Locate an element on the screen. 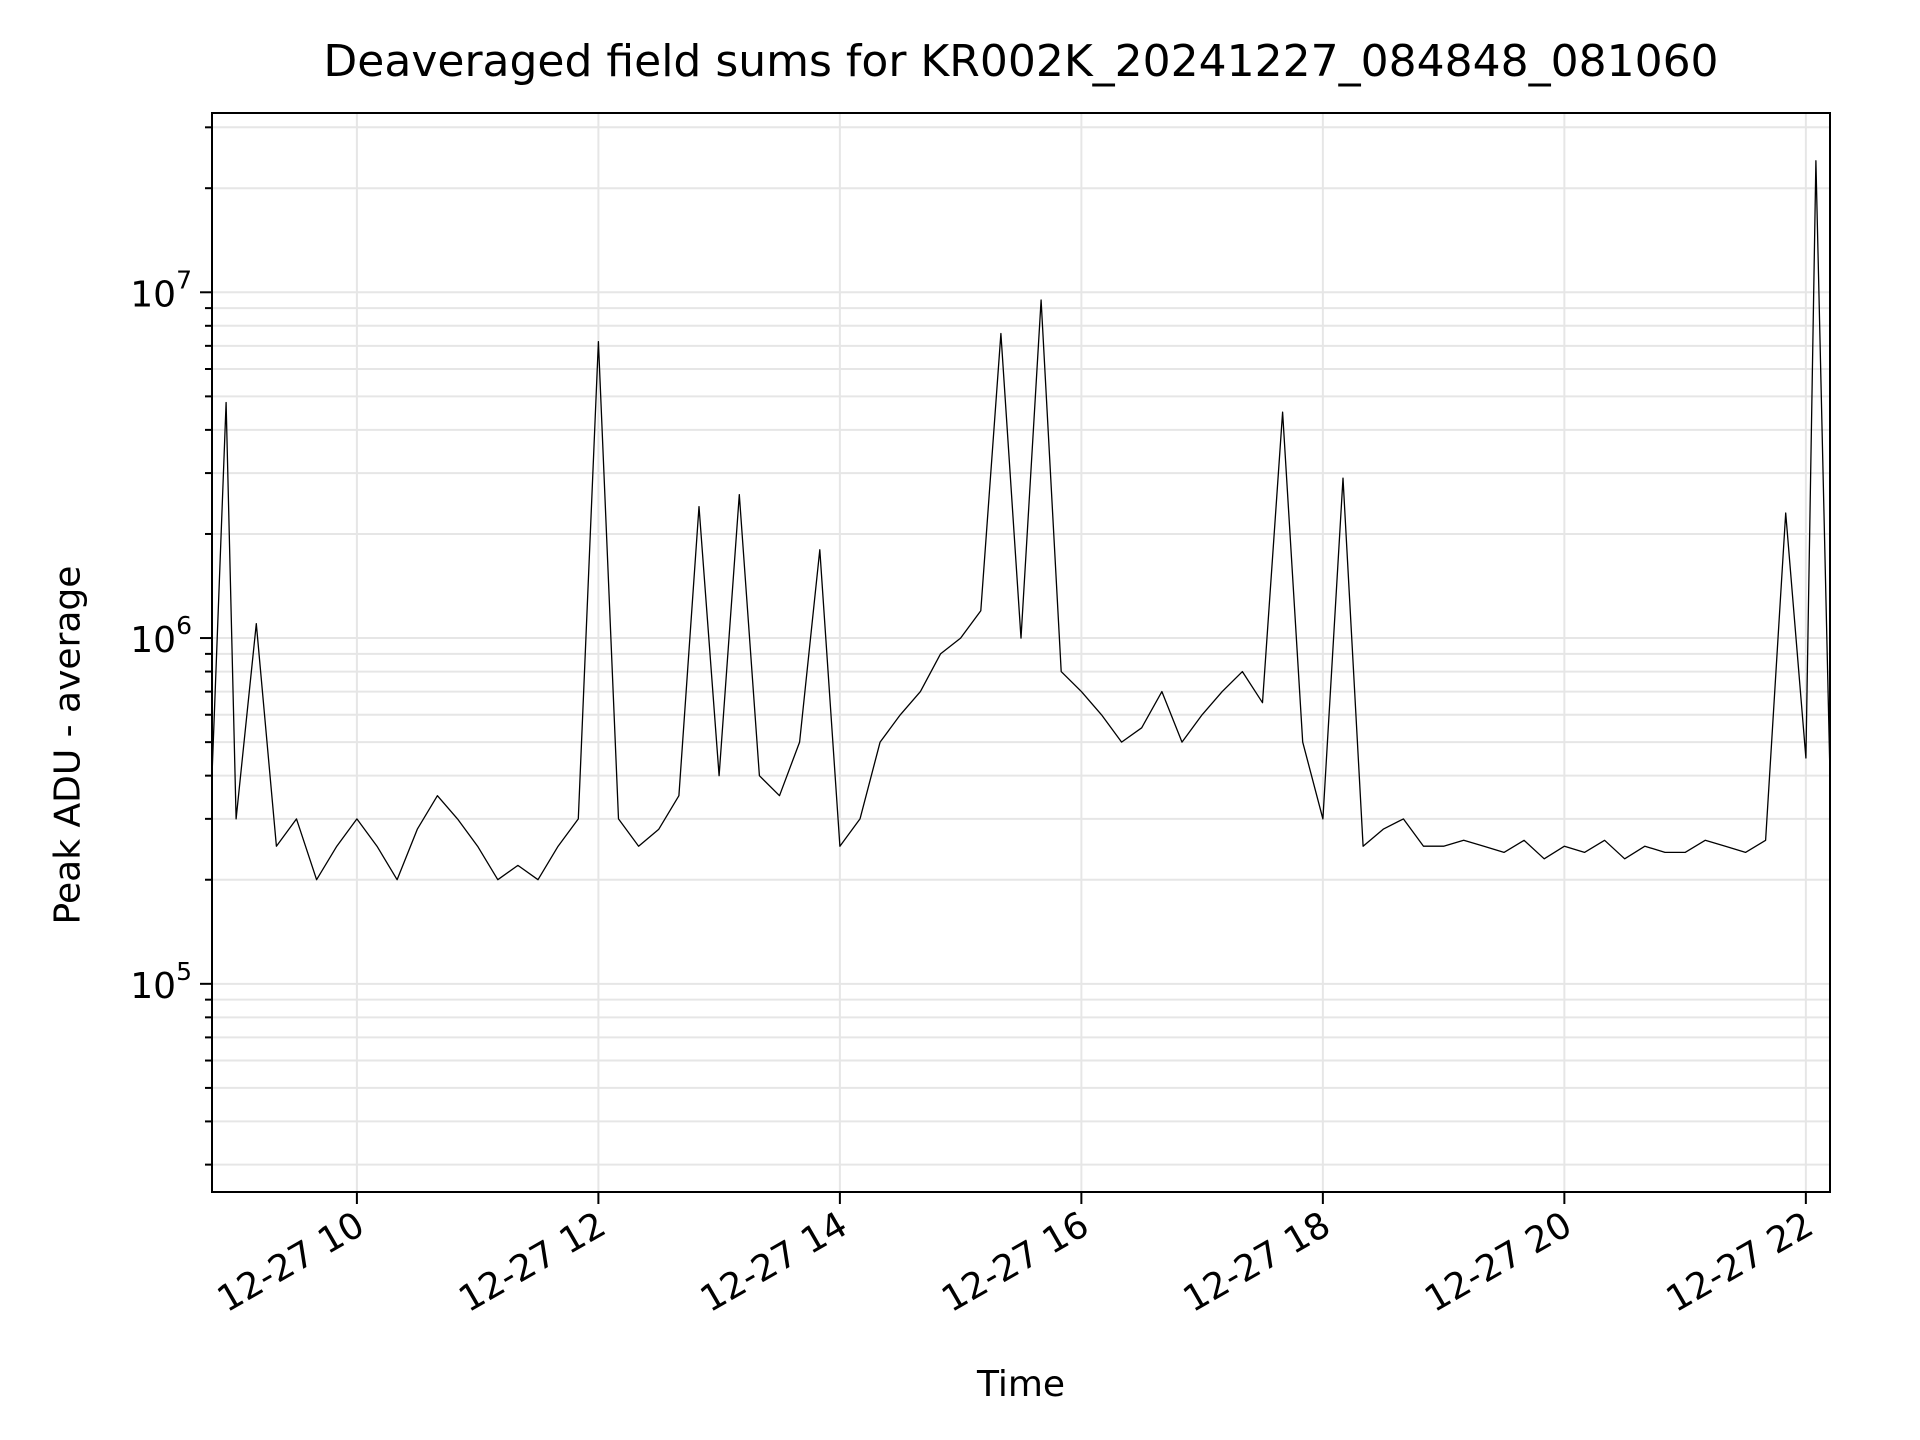  x-tick-label: 12-27 18 is located at coordinates (1257, 1262).